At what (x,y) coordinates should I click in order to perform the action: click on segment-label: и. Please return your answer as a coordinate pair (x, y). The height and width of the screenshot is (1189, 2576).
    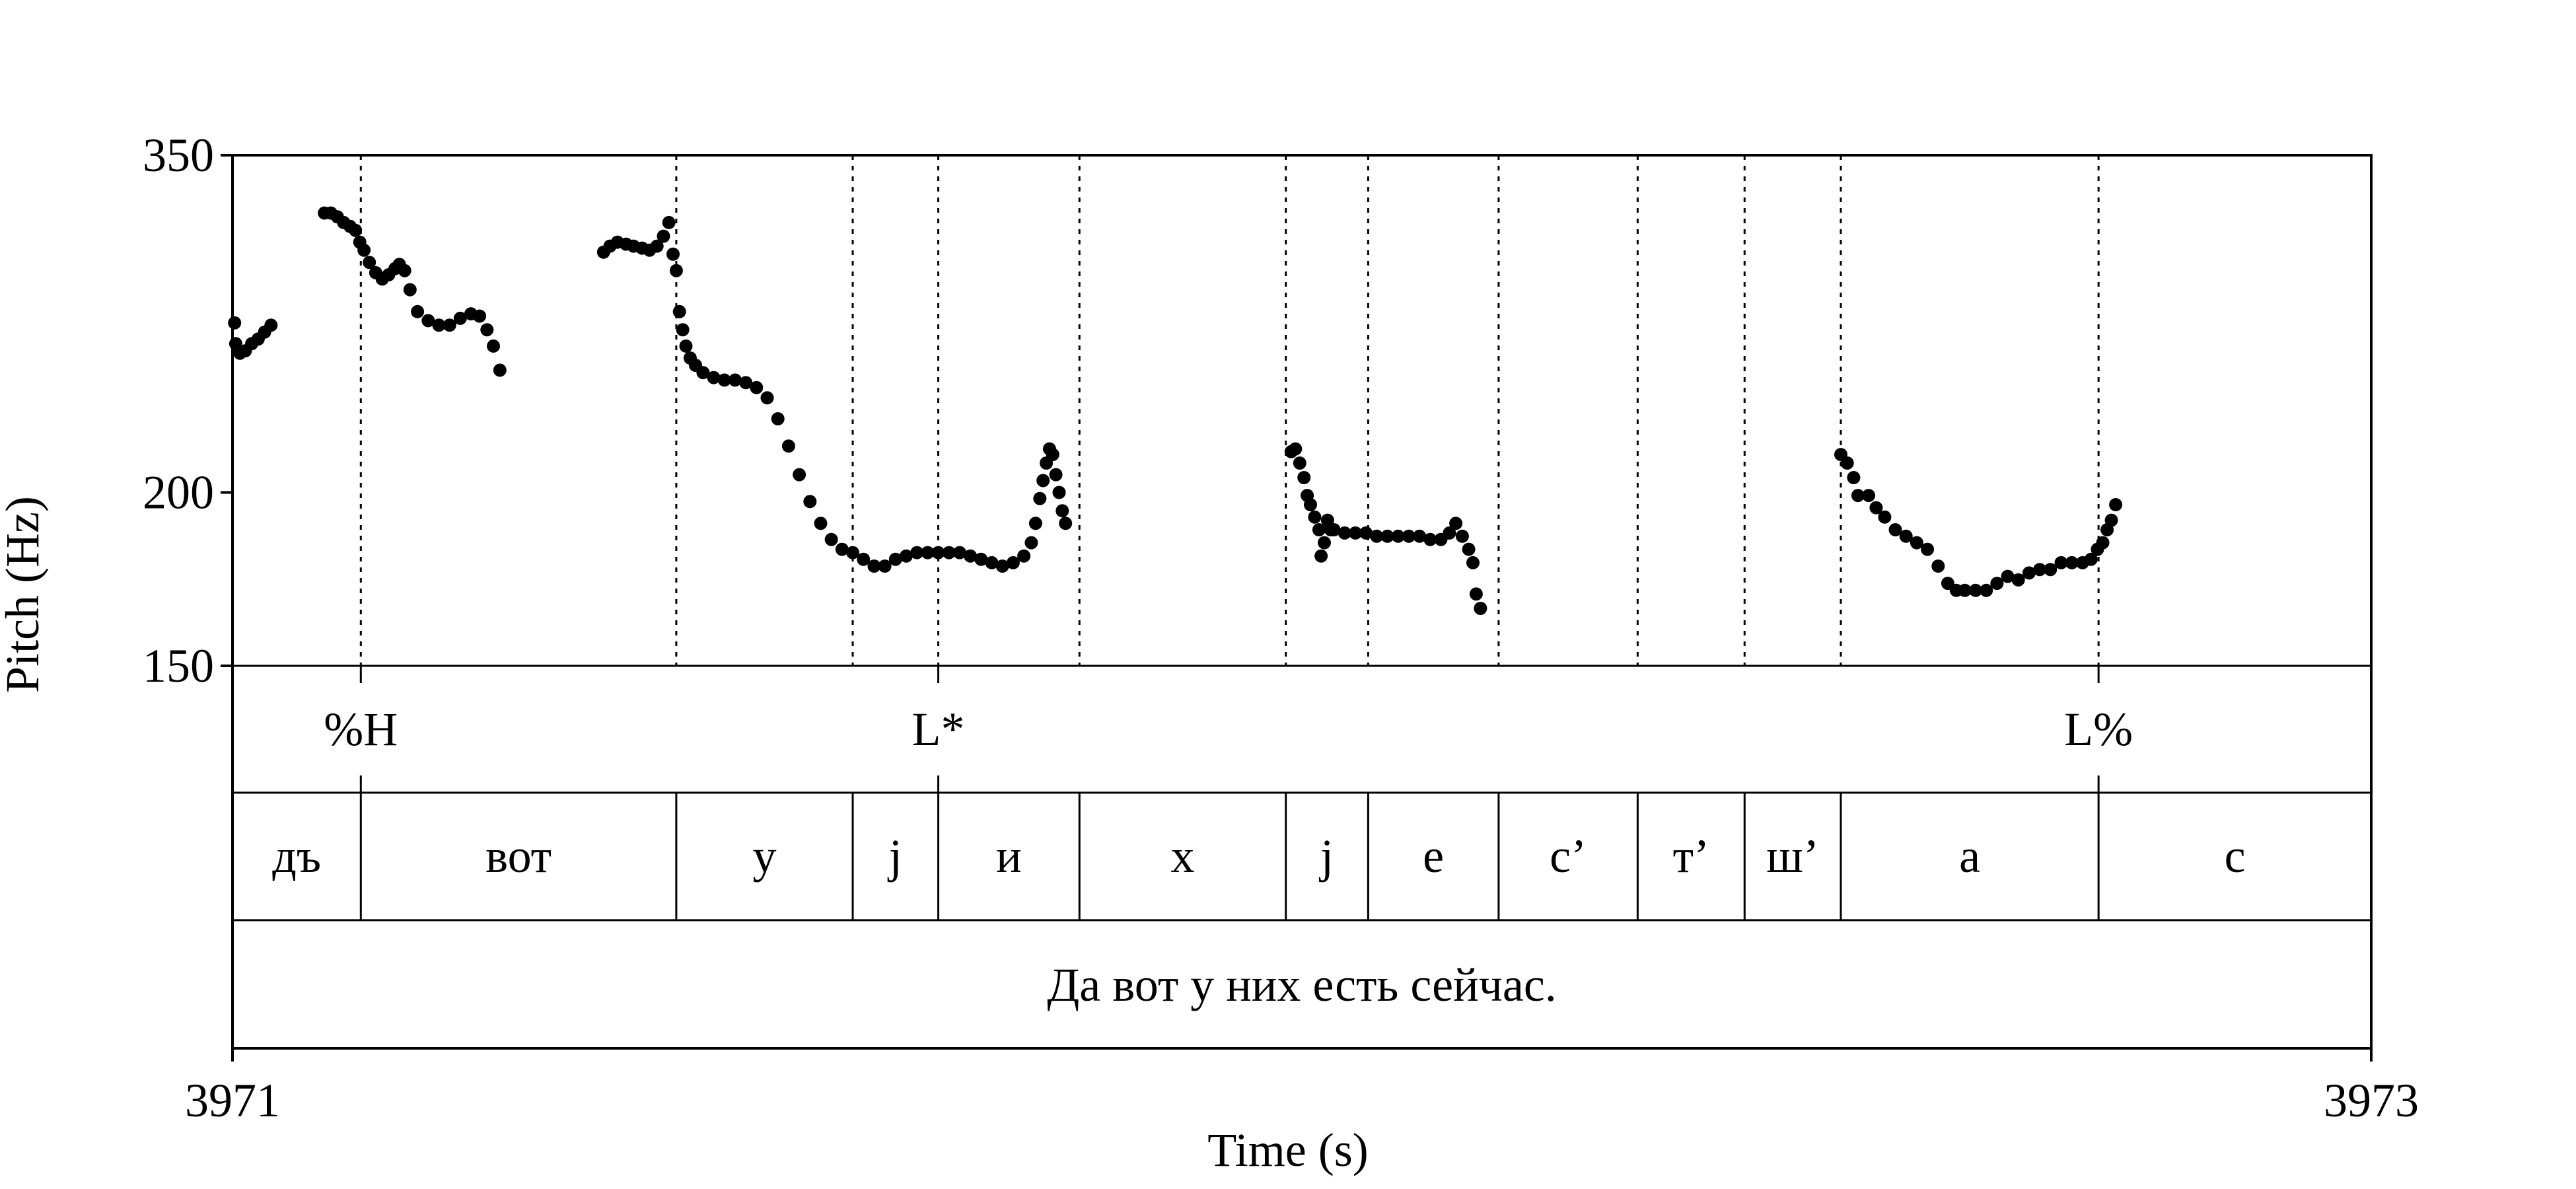
    Looking at the image, I should click on (1009, 856).